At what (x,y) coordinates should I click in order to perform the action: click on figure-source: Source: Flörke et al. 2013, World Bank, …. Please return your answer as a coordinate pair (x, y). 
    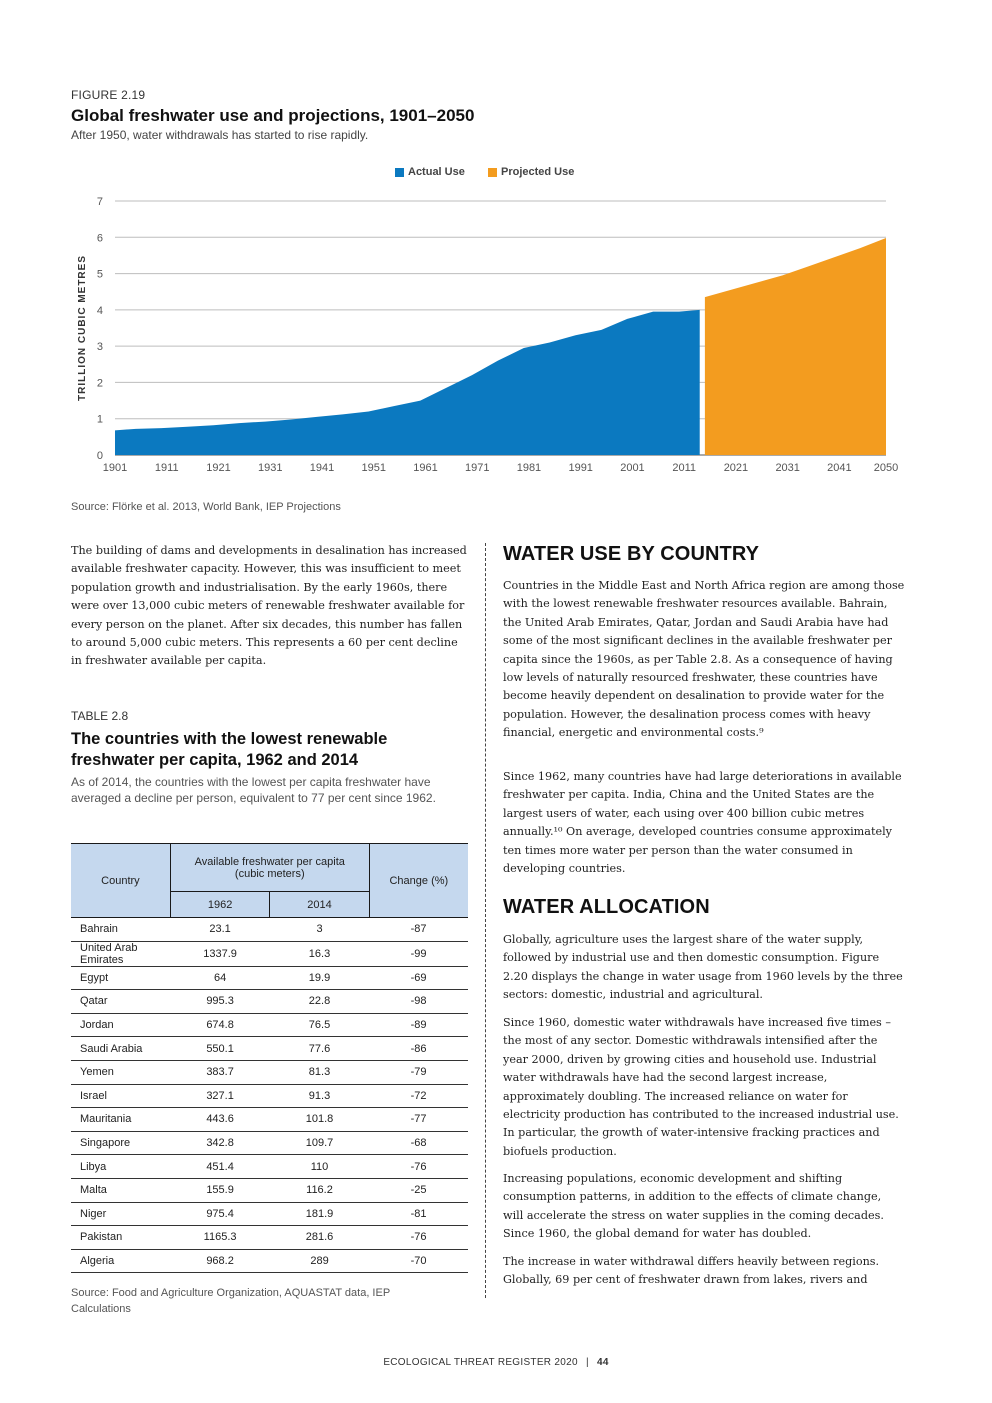
    Looking at the image, I should click on (206, 507).